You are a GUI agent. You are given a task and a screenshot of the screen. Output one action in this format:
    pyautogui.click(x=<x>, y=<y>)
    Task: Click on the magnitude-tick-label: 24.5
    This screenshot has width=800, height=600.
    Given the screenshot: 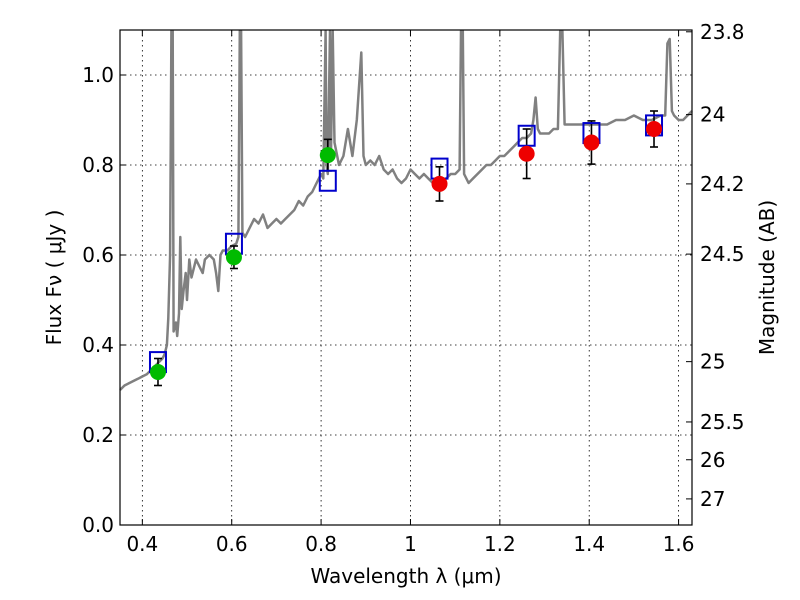 What is the action you would take?
    pyautogui.click(x=722, y=254)
    